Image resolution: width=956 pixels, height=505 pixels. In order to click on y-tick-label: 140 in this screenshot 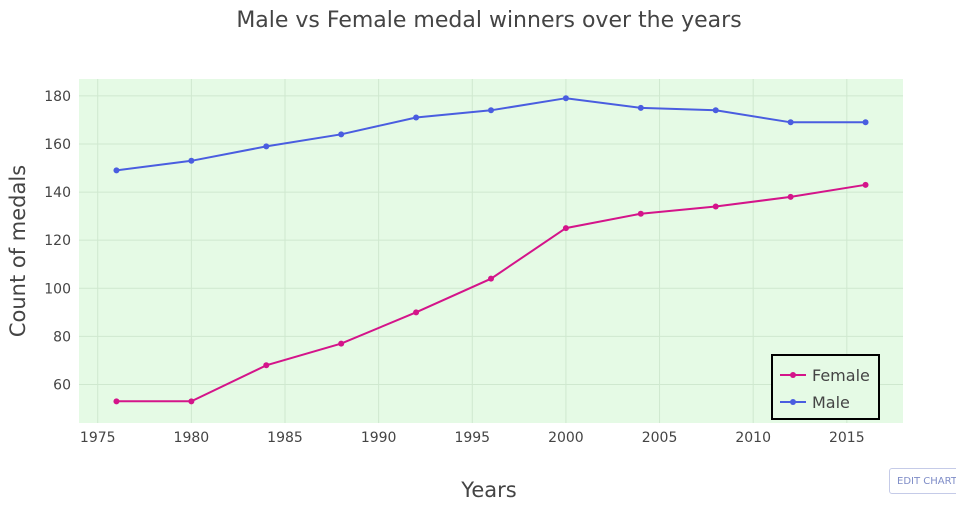, I will do `click(57, 193)`.